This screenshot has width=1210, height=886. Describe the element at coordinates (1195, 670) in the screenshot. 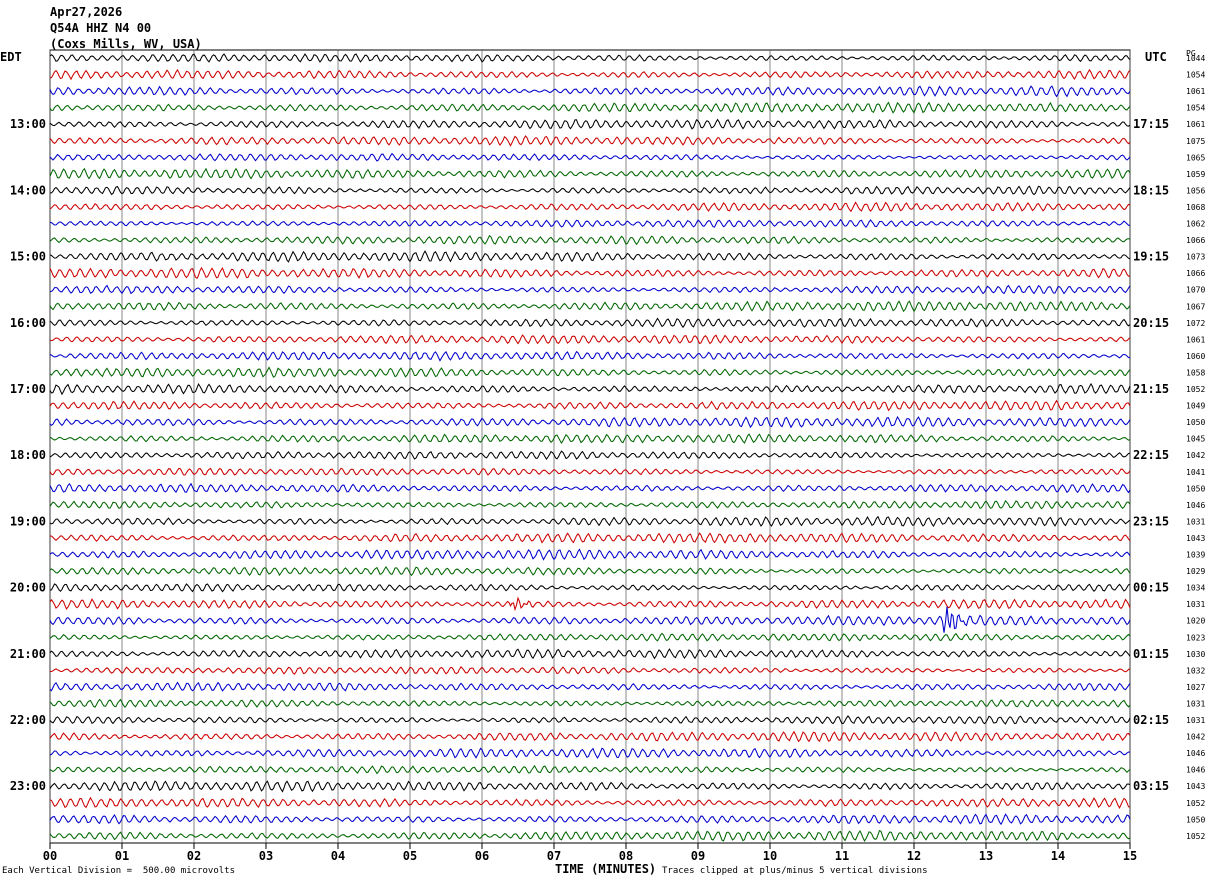

I see `trace-value-label: 1032` at that location.